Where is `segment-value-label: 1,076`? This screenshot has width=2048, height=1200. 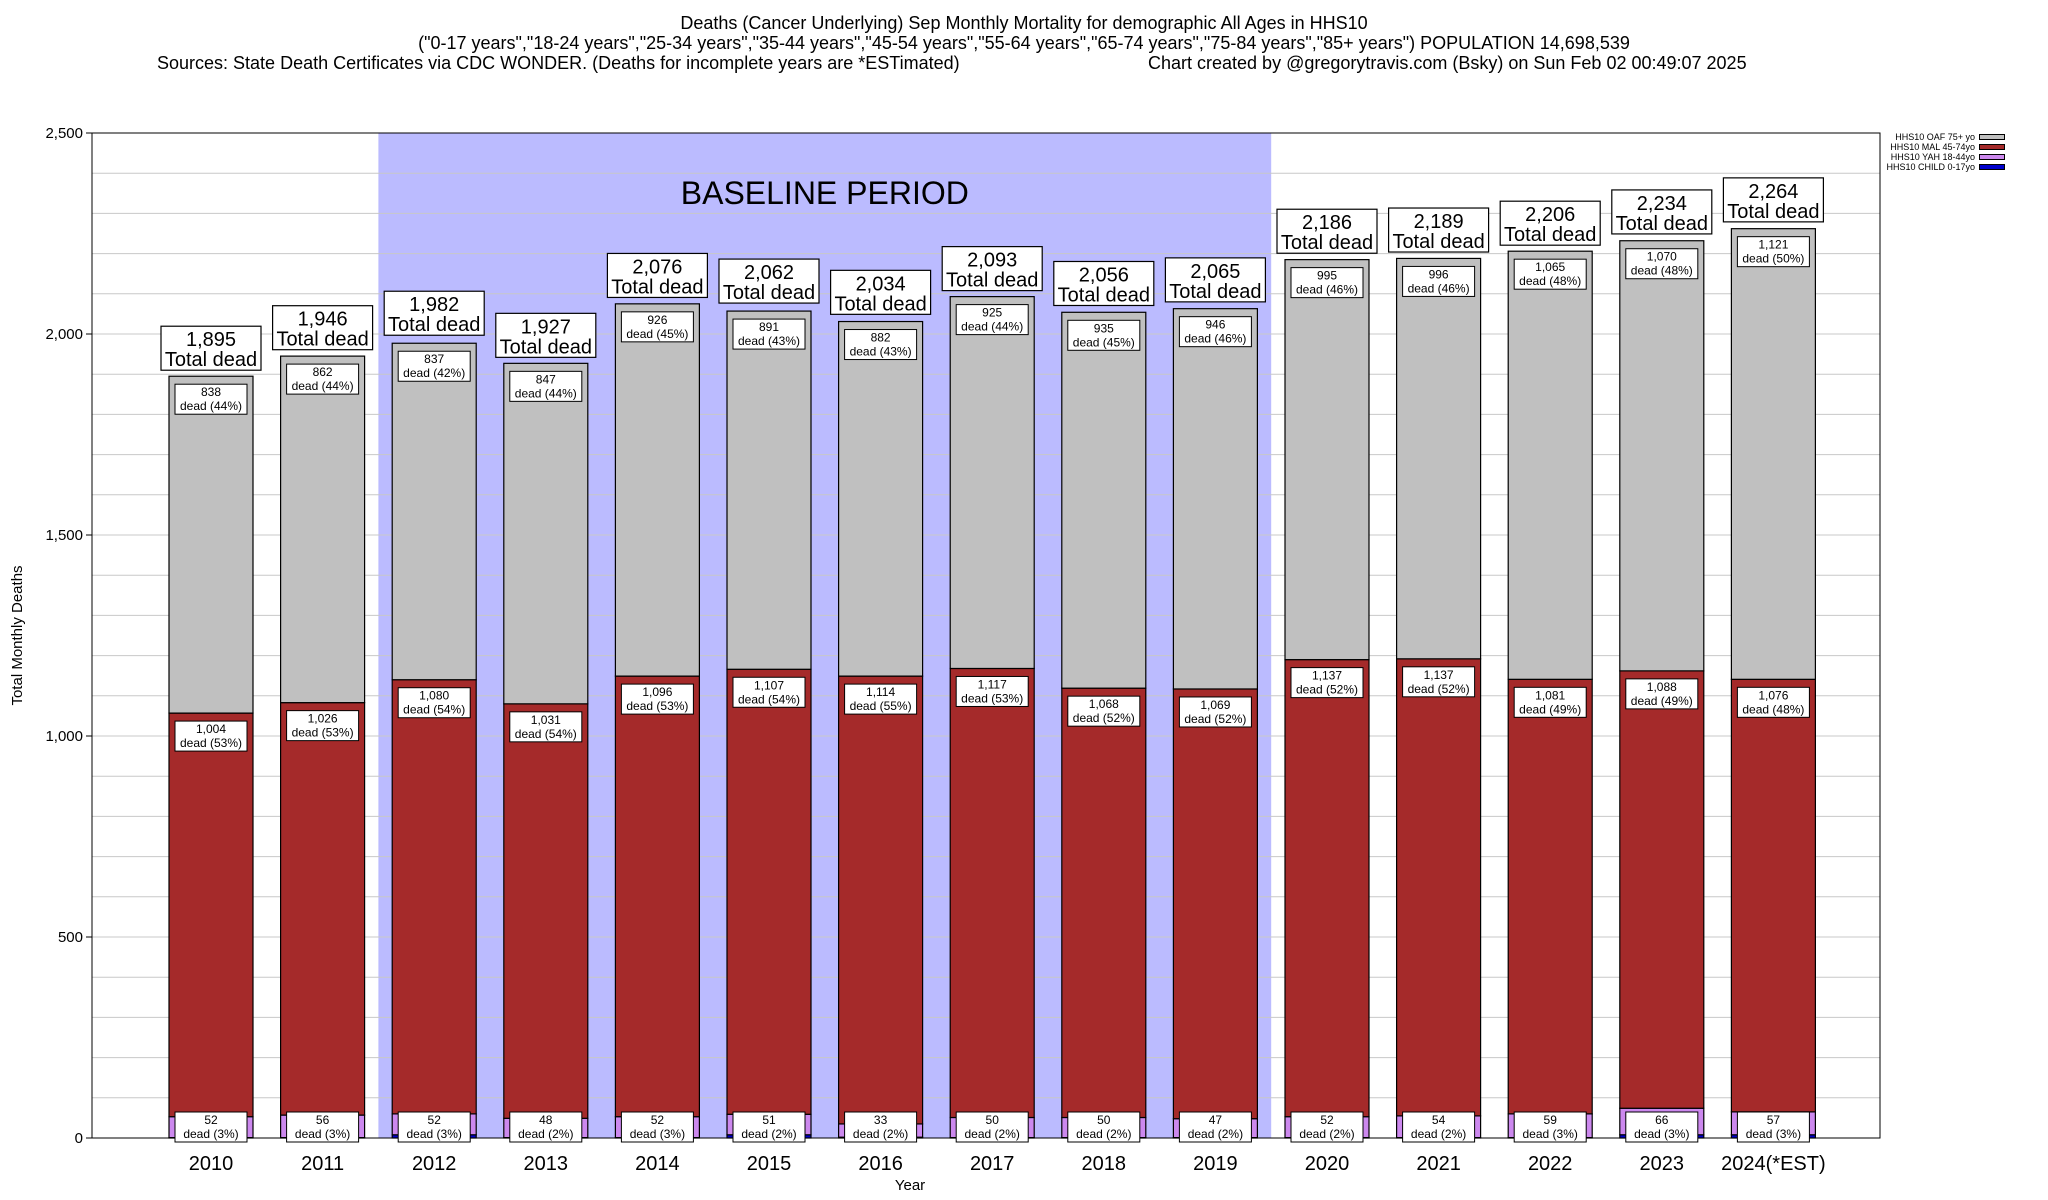
segment-value-label: 1,076 is located at coordinates (1773, 695).